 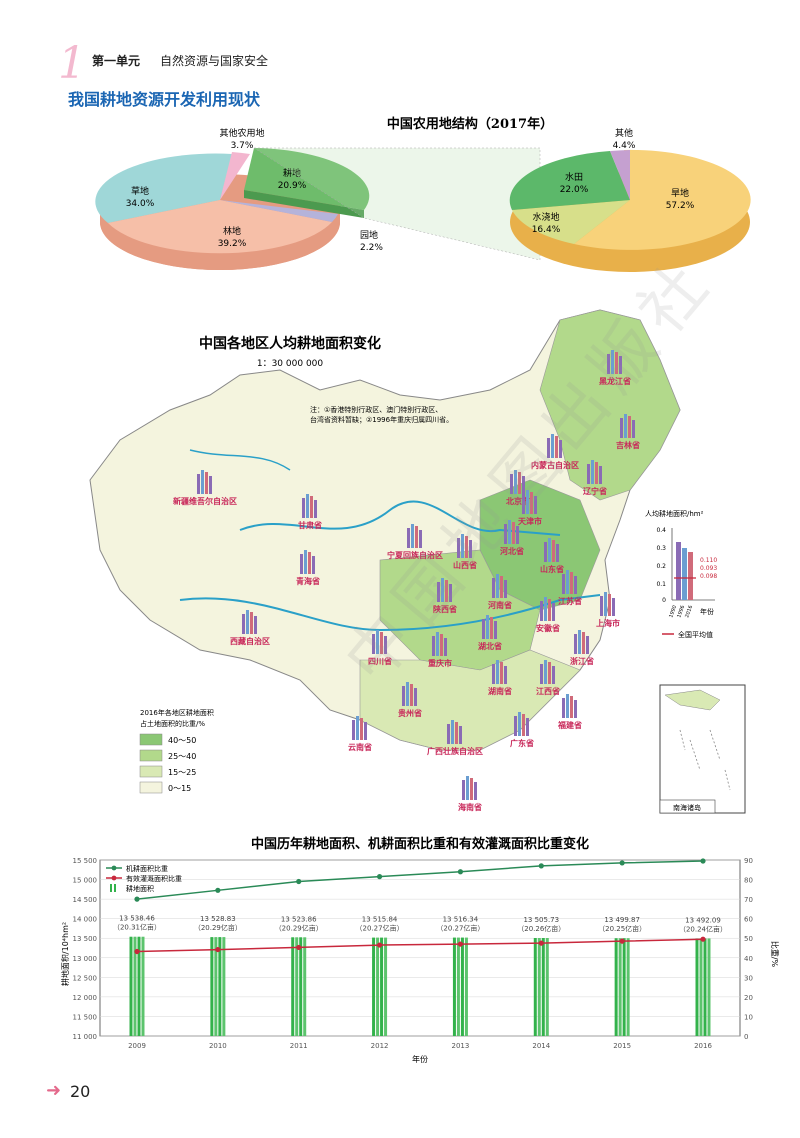 I want to click on legend-label: 40～50, so click(x=182, y=740).